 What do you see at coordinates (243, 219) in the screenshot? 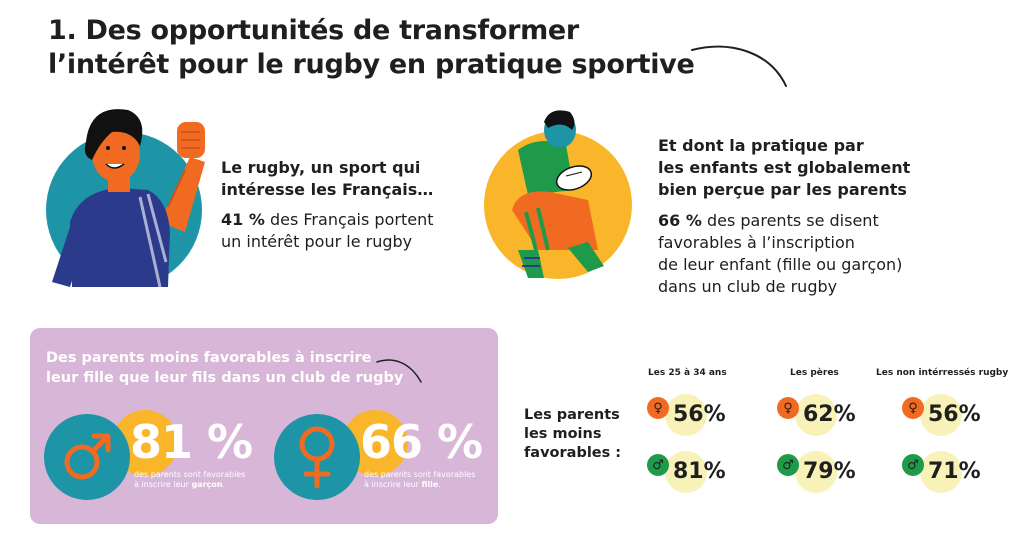
I see `left-stat-value: 41 %` at bounding box center [243, 219].